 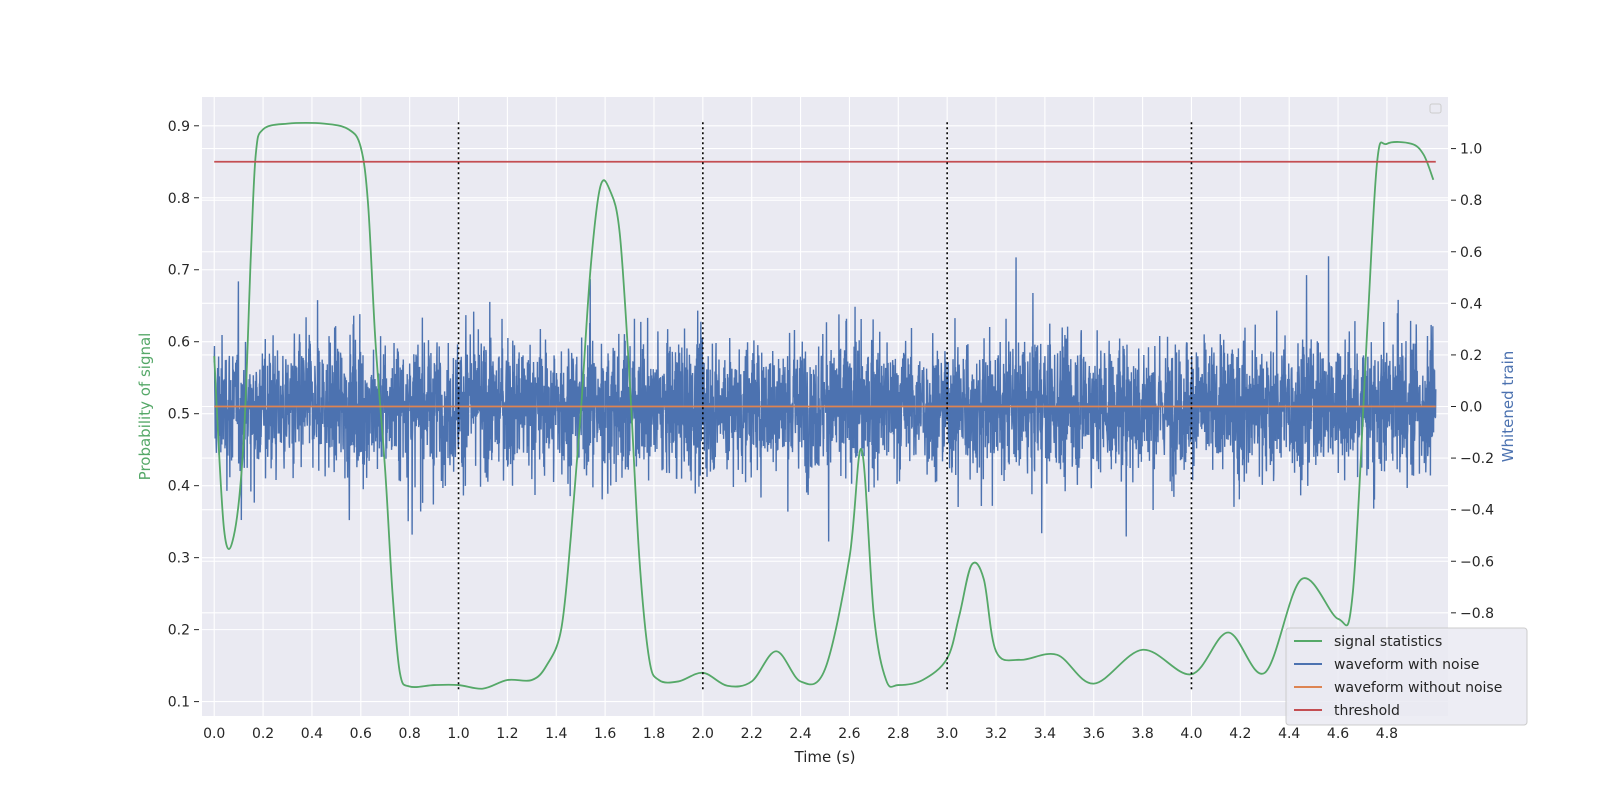 I want to click on y-tick-label-right: 0.8, so click(x=1471, y=201).